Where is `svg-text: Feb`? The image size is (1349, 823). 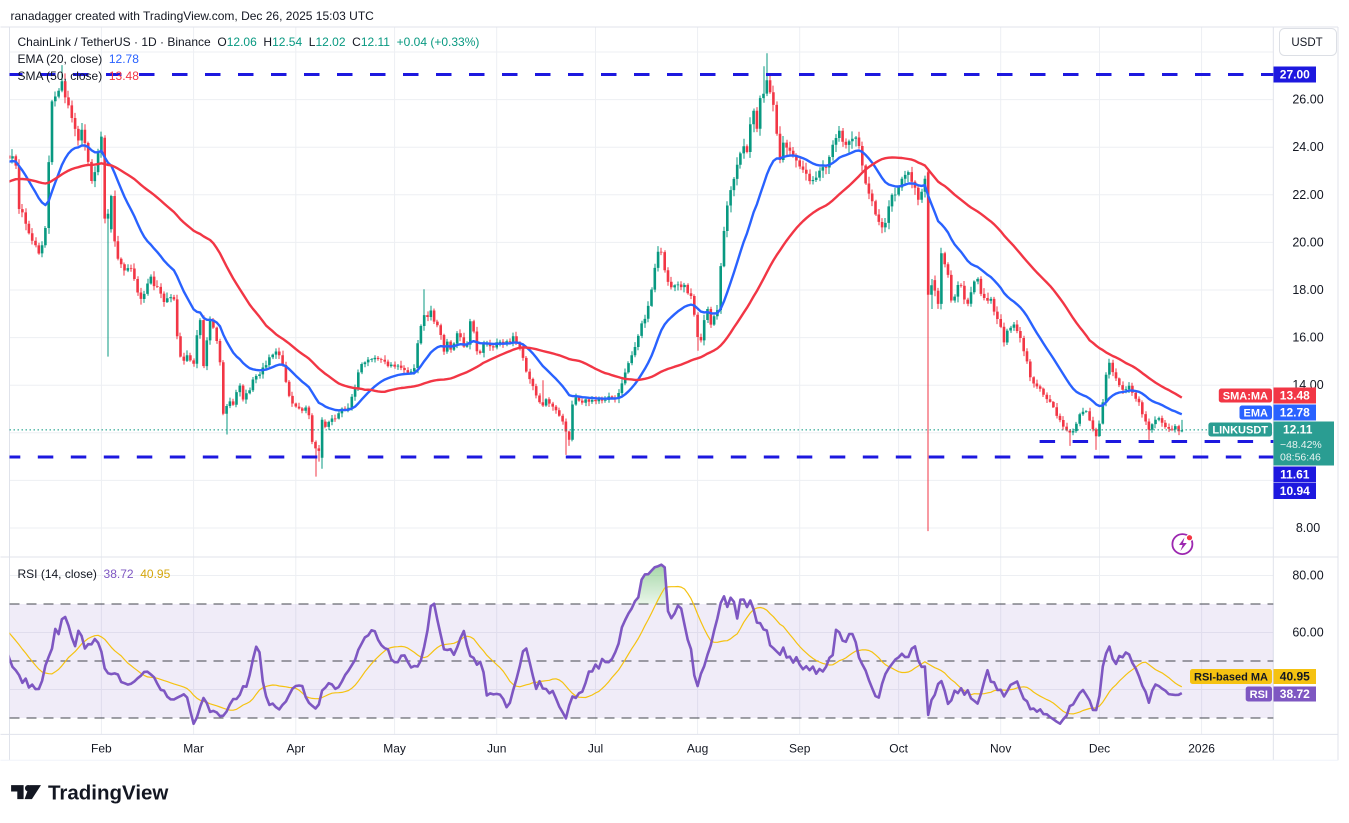 svg-text: Feb is located at coordinates (101, 749).